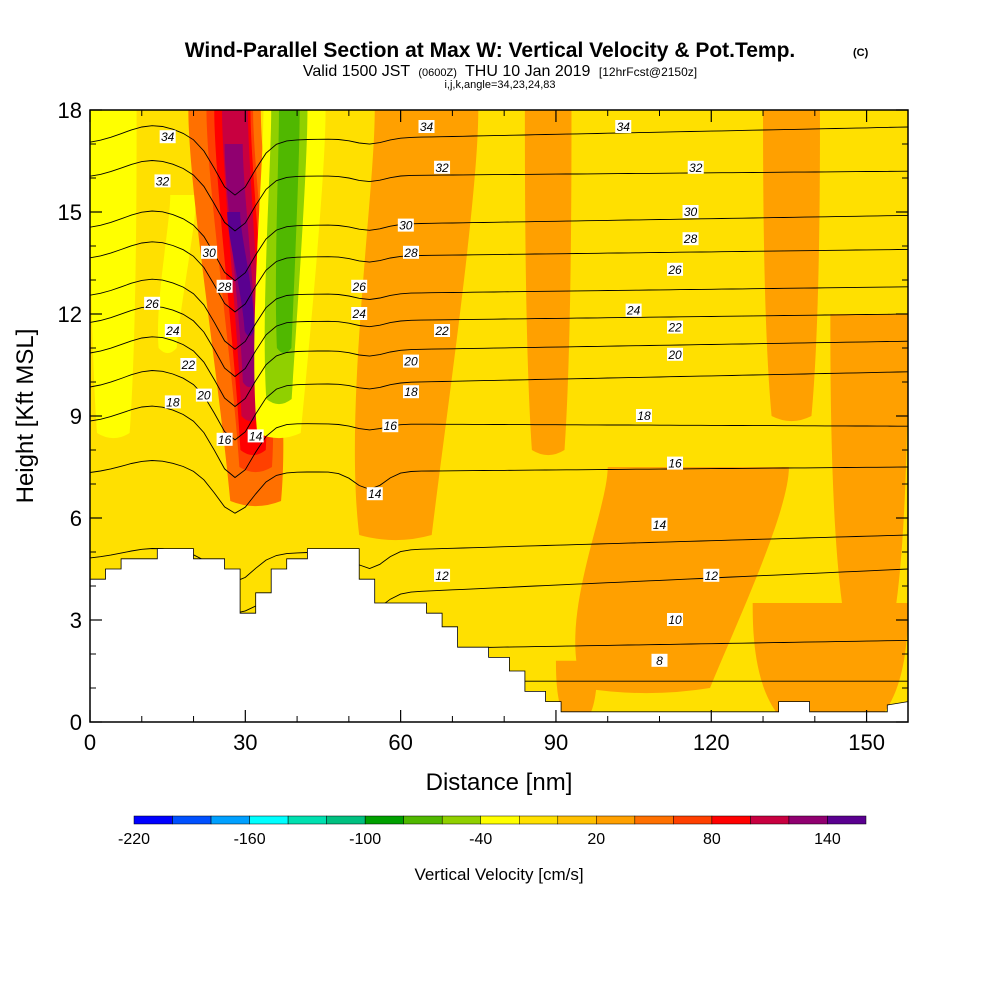  What do you see at coordinates (224, 286) in the screenshot?
I see `contour-label-3: 28` at bounding box center [224, 286].